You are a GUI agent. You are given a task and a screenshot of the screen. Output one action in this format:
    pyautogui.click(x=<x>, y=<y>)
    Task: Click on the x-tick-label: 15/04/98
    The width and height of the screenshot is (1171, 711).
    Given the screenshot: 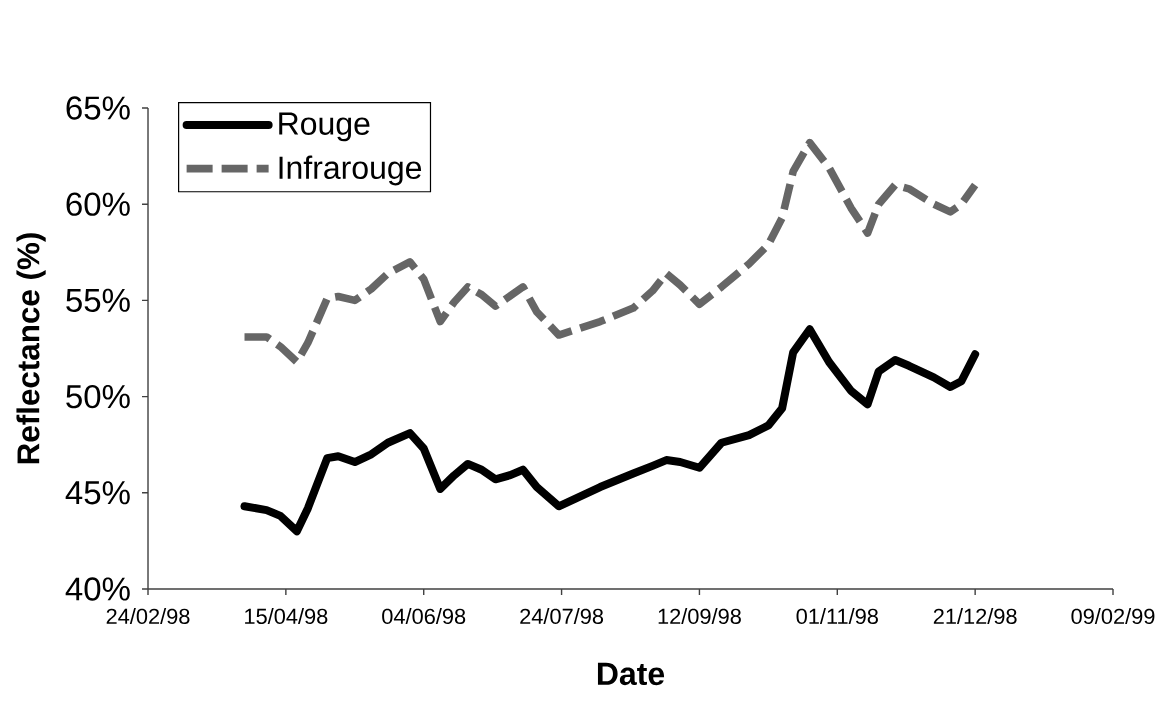 What is the action you would take?
    pyautogui.click(x=286, y=616)
    